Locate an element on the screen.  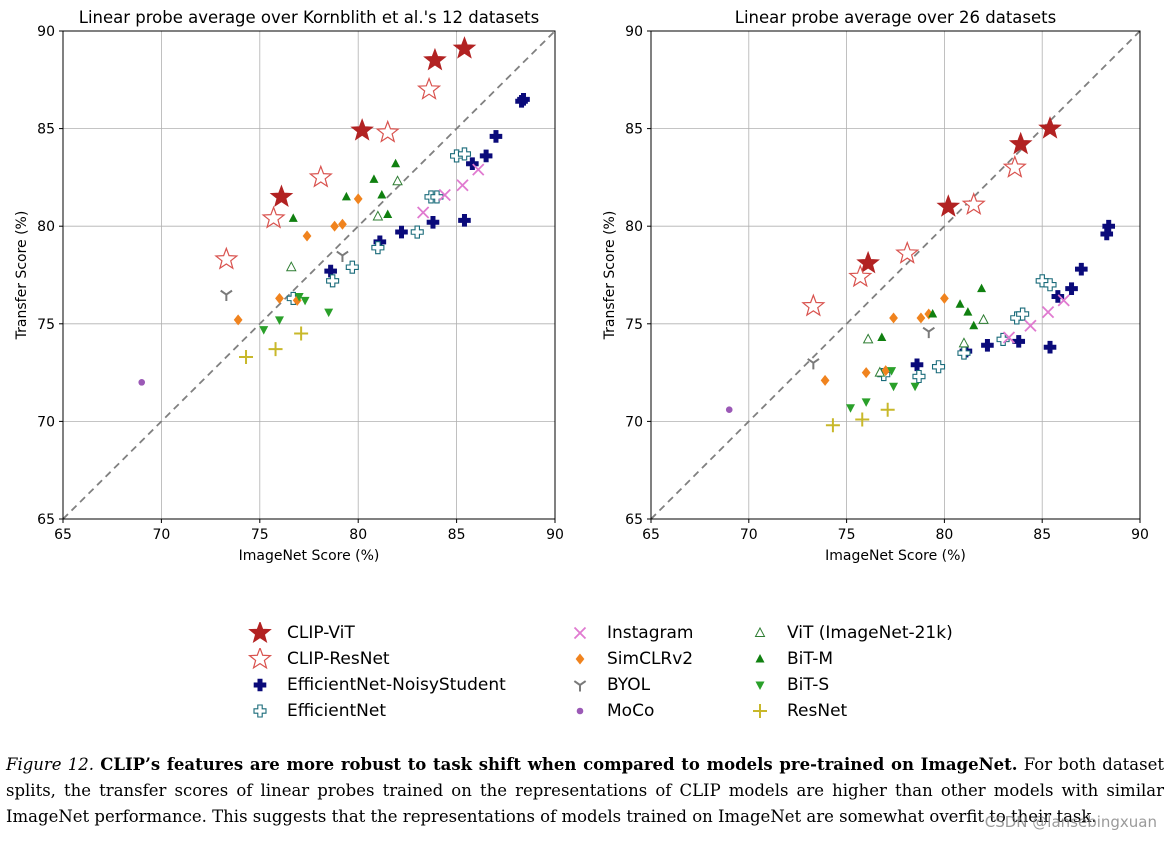
x-axis-label: ImageNet Score (%) is located at coordinates (309, 556).